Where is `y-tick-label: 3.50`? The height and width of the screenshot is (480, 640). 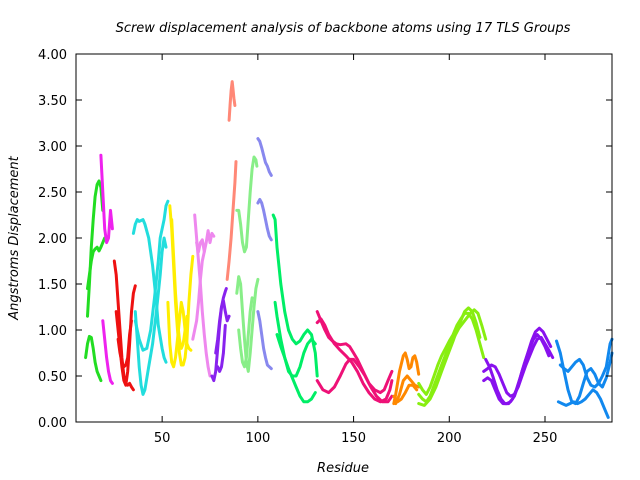 y-tick-label: 3.50 is located at coordinates (52, 101).